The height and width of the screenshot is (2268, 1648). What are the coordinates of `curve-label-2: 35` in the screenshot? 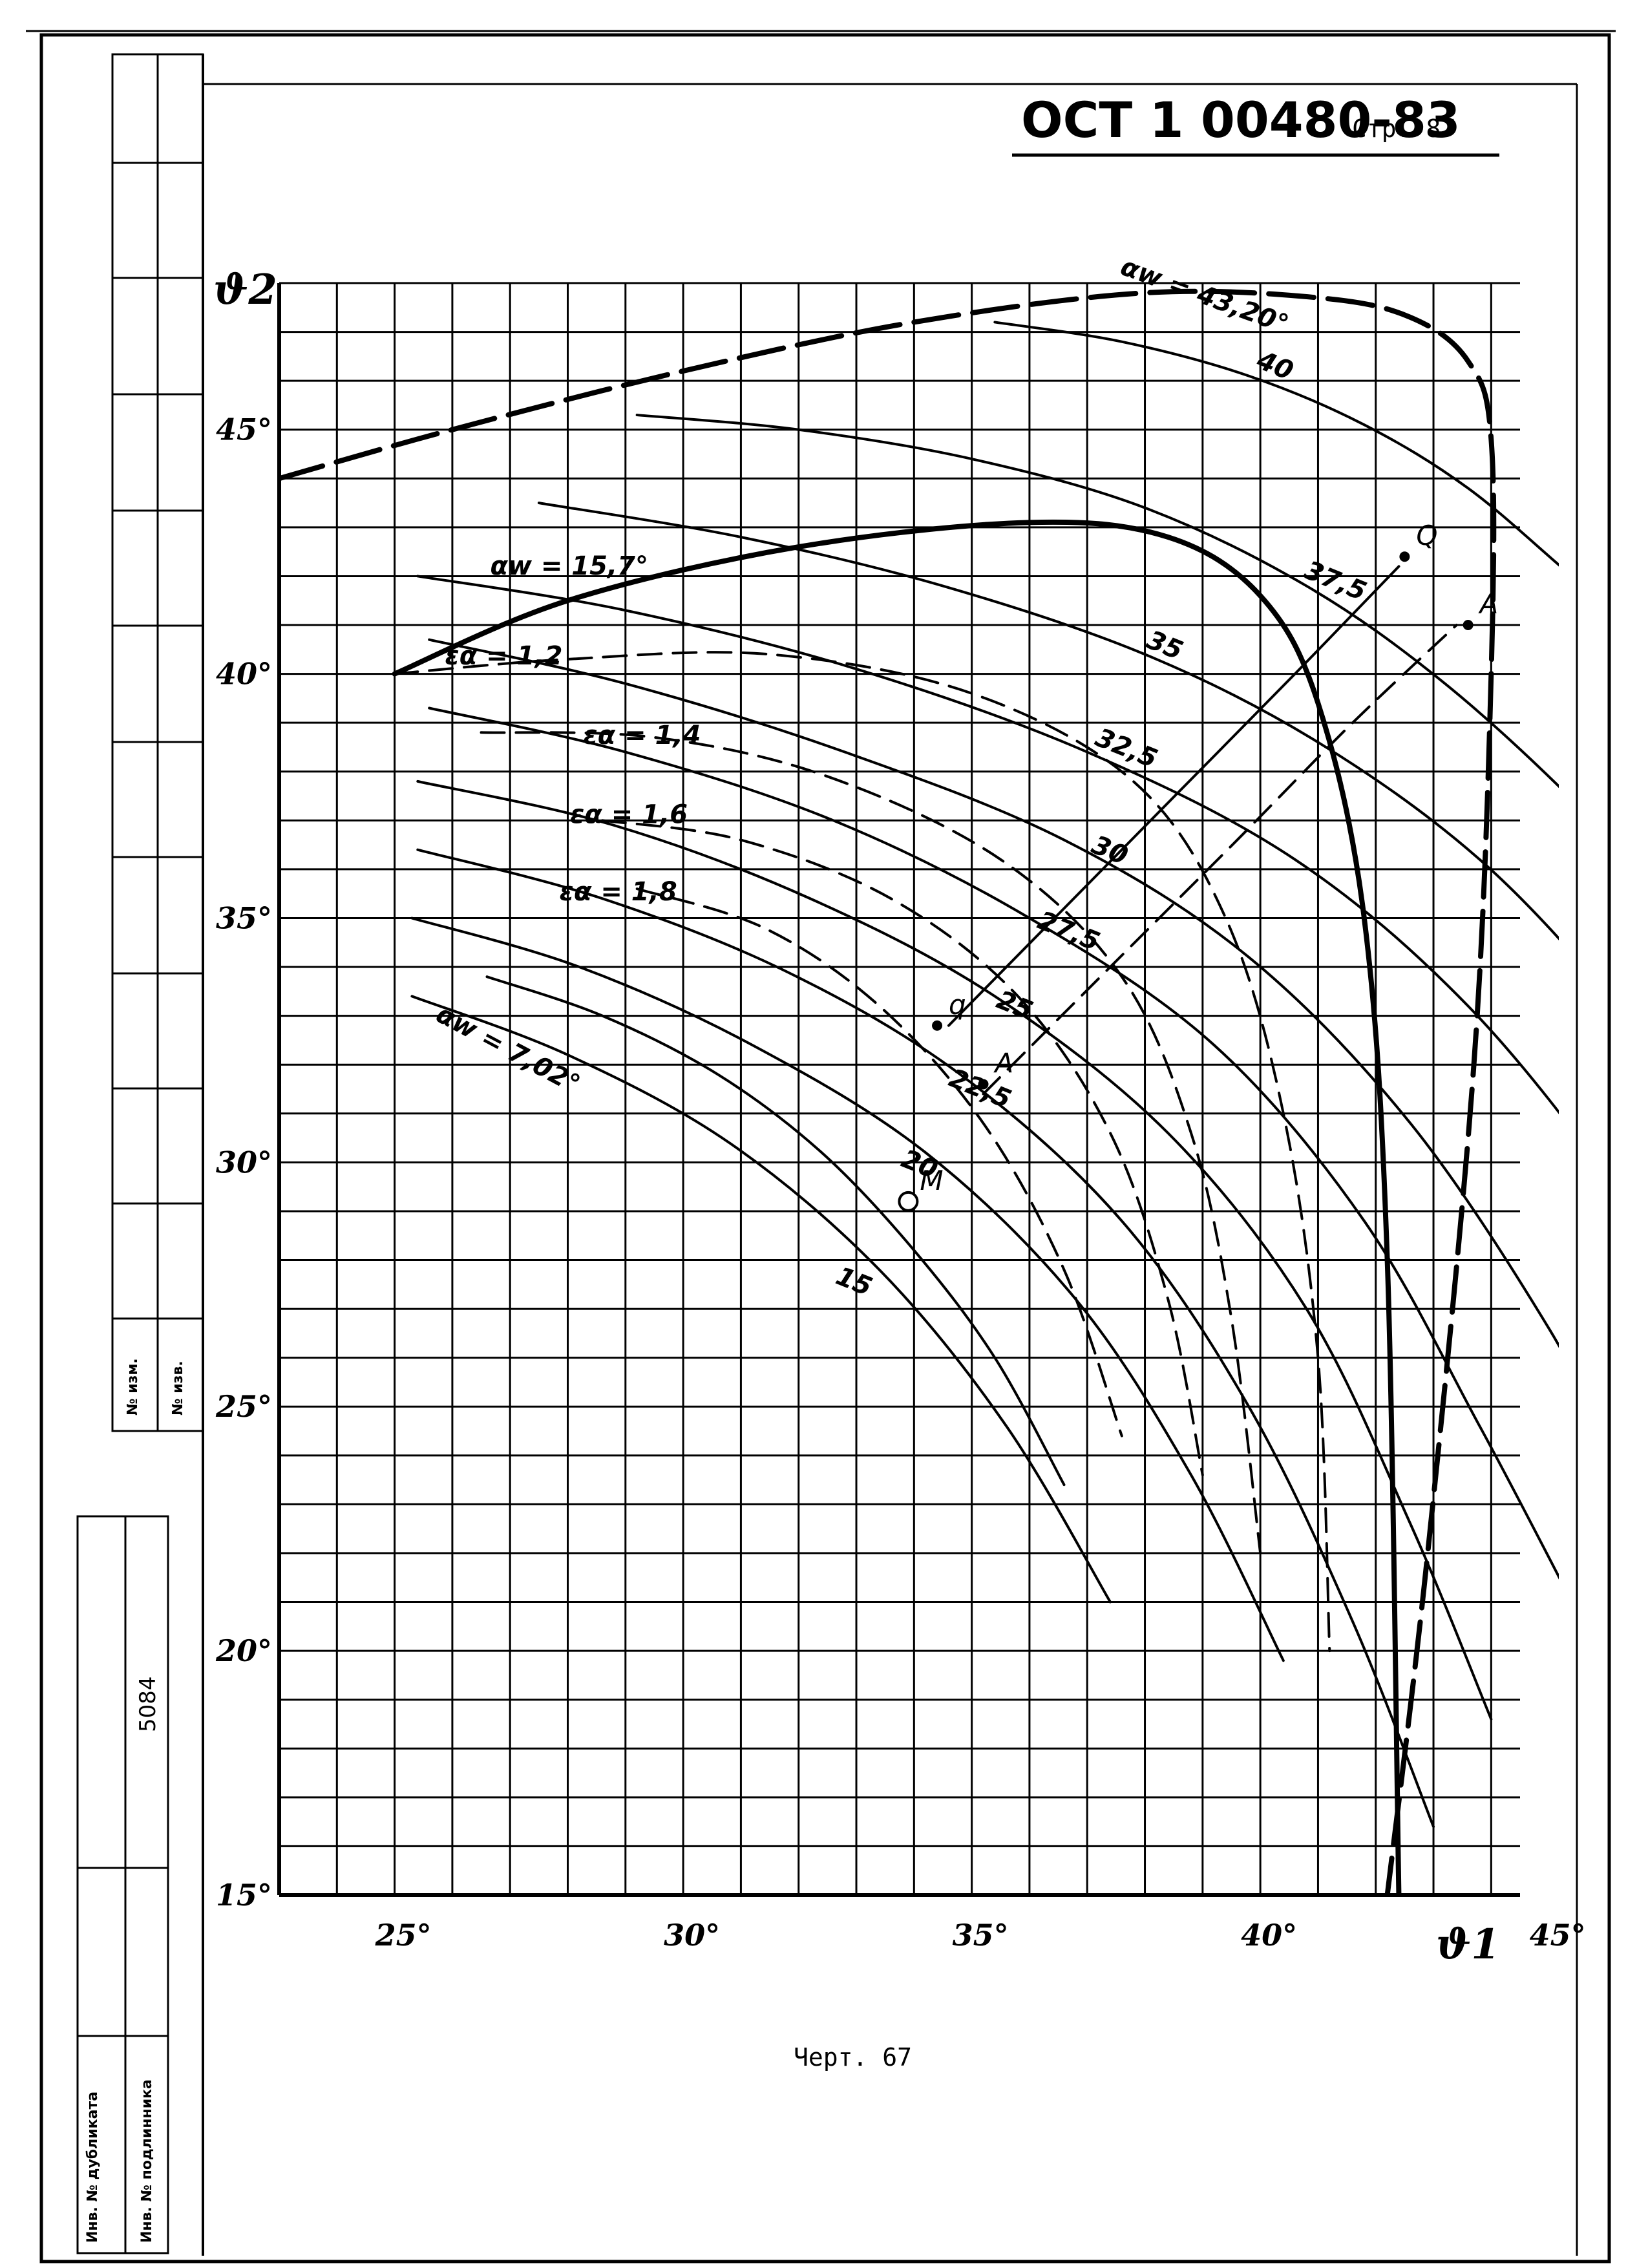 It's located at (1165, 645).